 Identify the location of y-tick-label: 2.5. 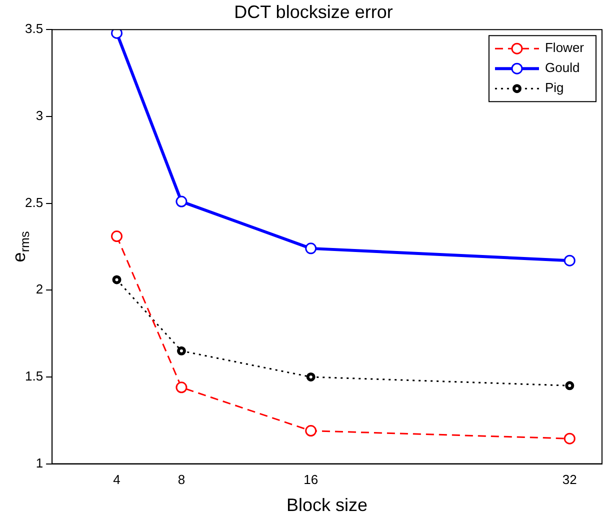
(34, 202).